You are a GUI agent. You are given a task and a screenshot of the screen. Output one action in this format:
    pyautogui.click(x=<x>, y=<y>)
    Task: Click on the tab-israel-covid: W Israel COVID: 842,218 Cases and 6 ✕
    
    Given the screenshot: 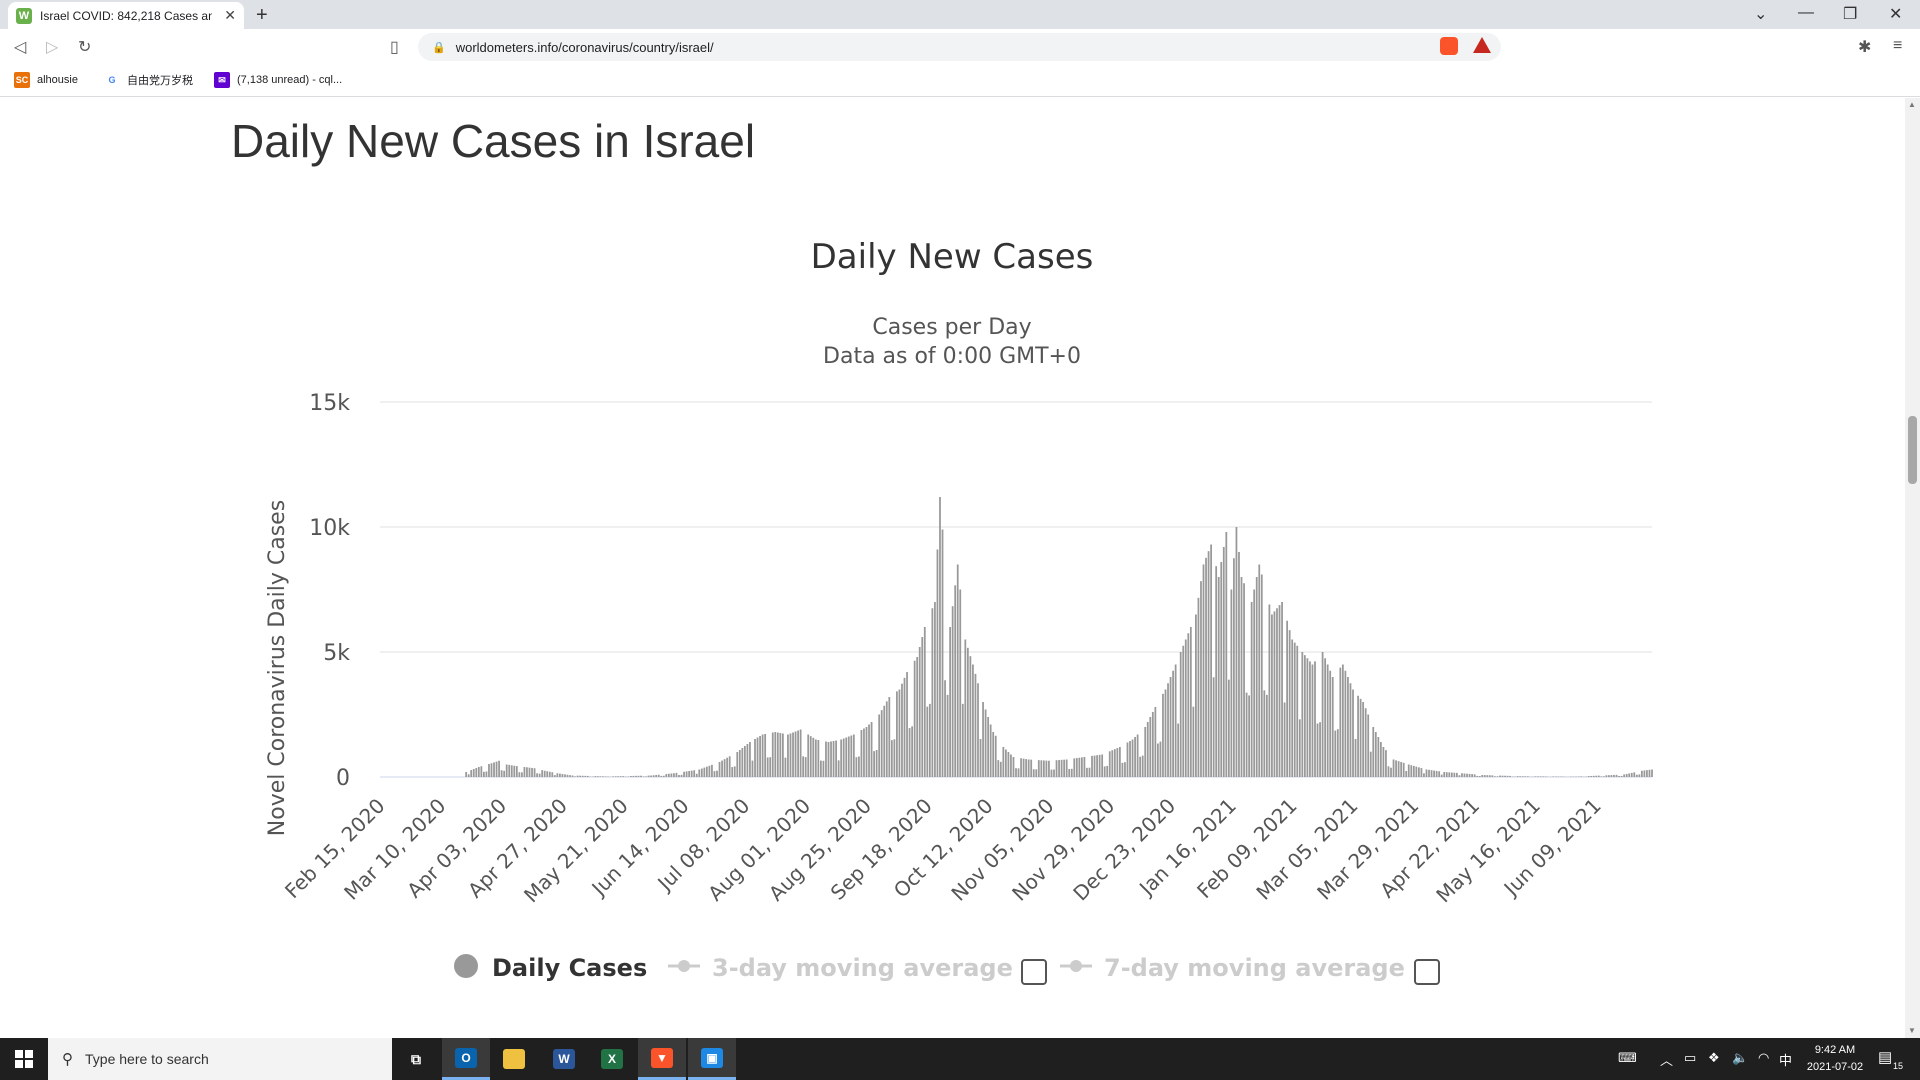 What is the action you would take?
    pyautogui.click(x=126, y=15)
    